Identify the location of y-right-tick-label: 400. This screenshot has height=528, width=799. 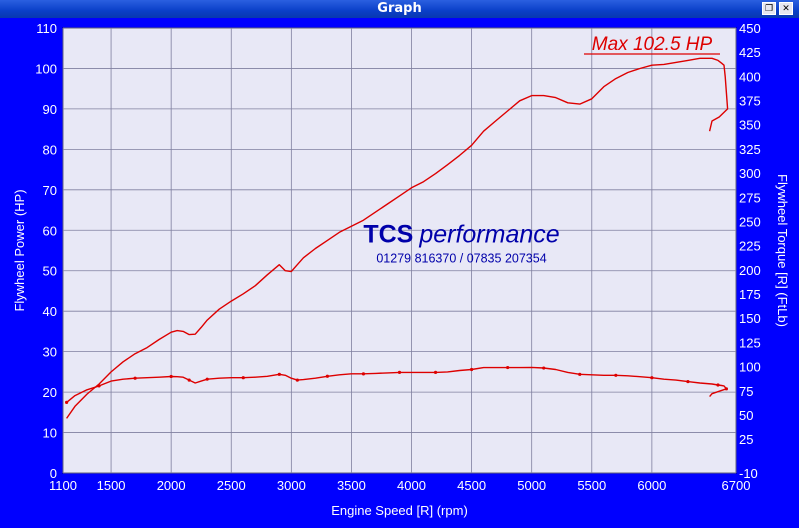
(750, 76).